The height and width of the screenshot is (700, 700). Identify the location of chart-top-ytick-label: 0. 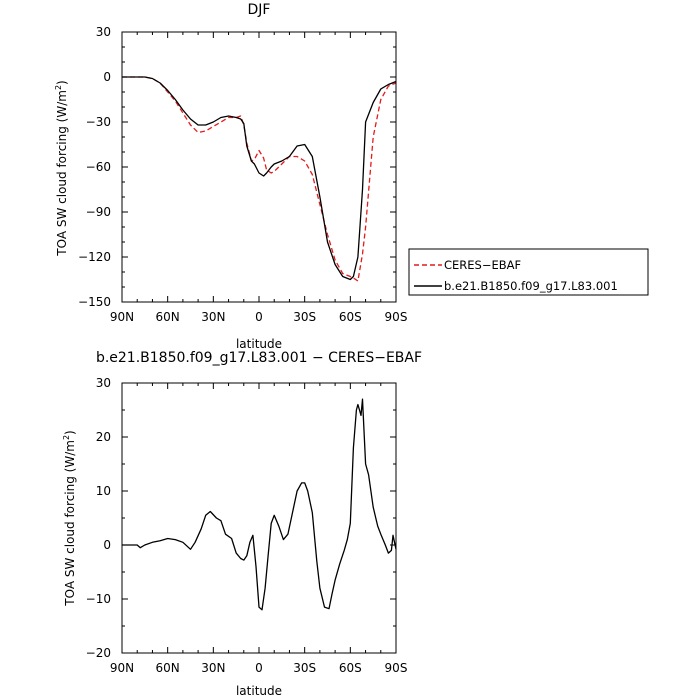
(107, 77).